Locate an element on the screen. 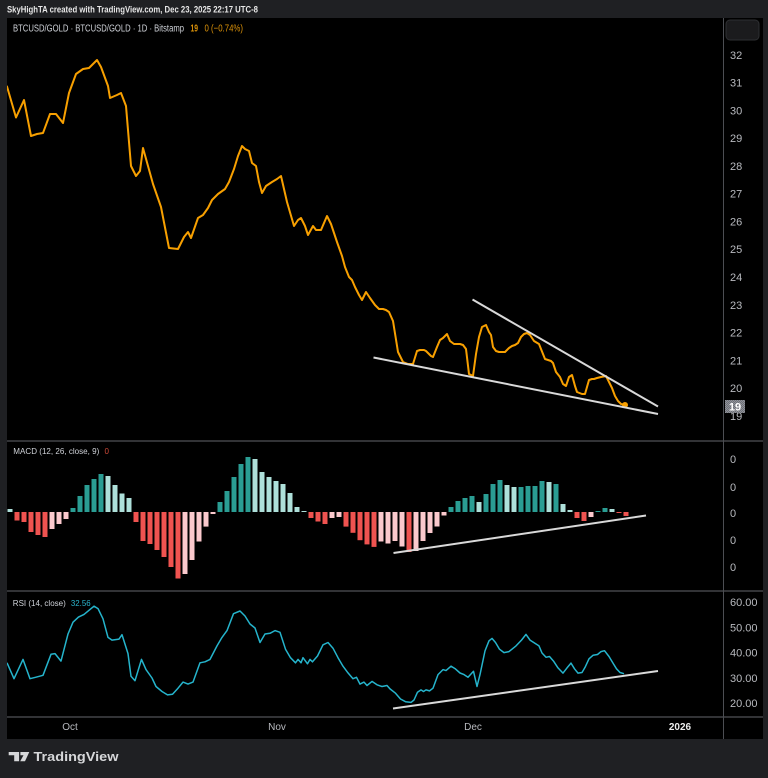 The width and height of the screenshot is (768, 778). svg-text: 20 is located at coordinates (736, 389).